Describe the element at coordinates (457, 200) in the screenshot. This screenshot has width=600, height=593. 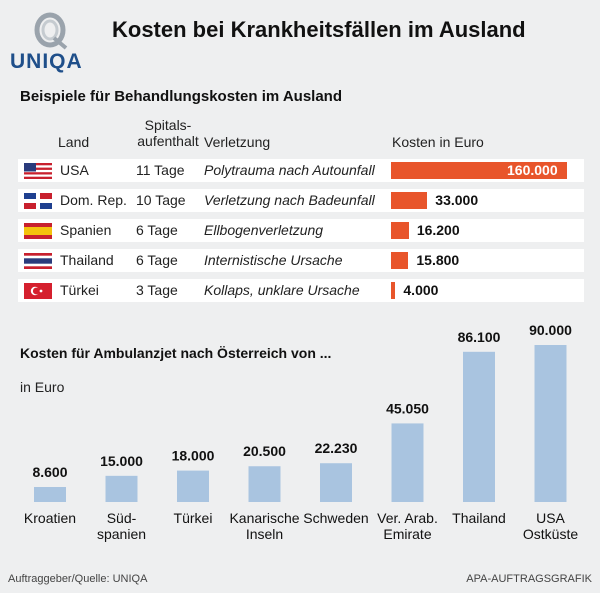
I see `cost-value: 33.000` at that location.